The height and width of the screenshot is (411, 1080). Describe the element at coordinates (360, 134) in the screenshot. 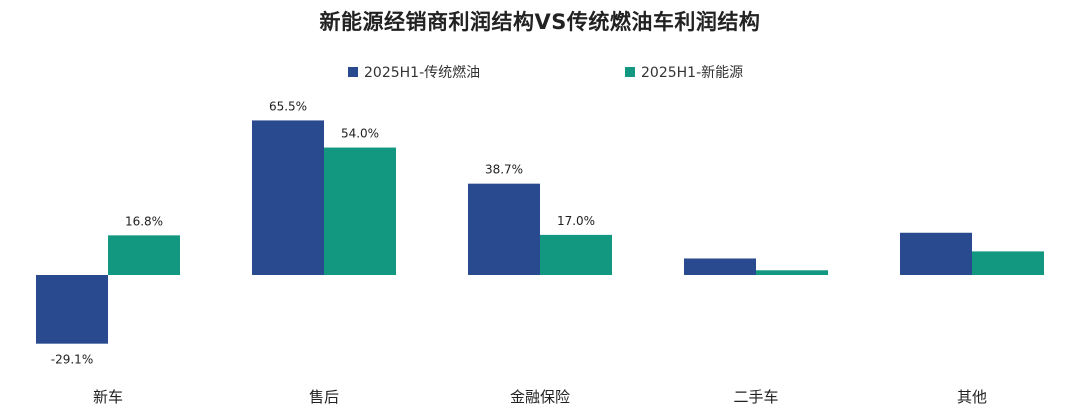

I see `data-label-nev-1: 54.0%` at that location.